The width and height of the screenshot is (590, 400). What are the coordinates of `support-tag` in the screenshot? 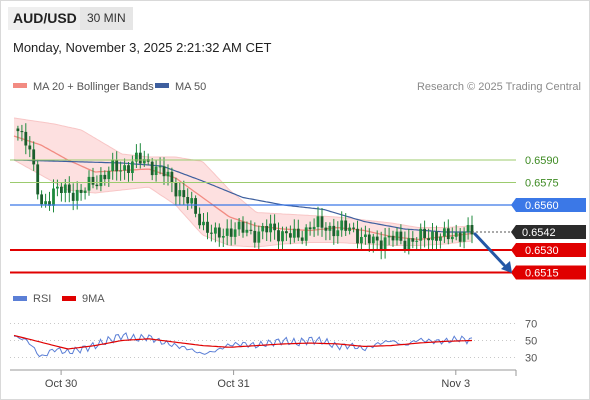 It's located at (548, 272).